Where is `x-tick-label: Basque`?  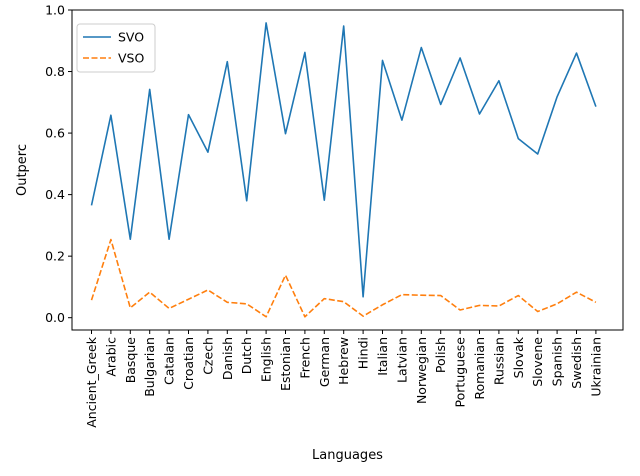
x-tick-label: Basque is located at coordinates (130, 360).